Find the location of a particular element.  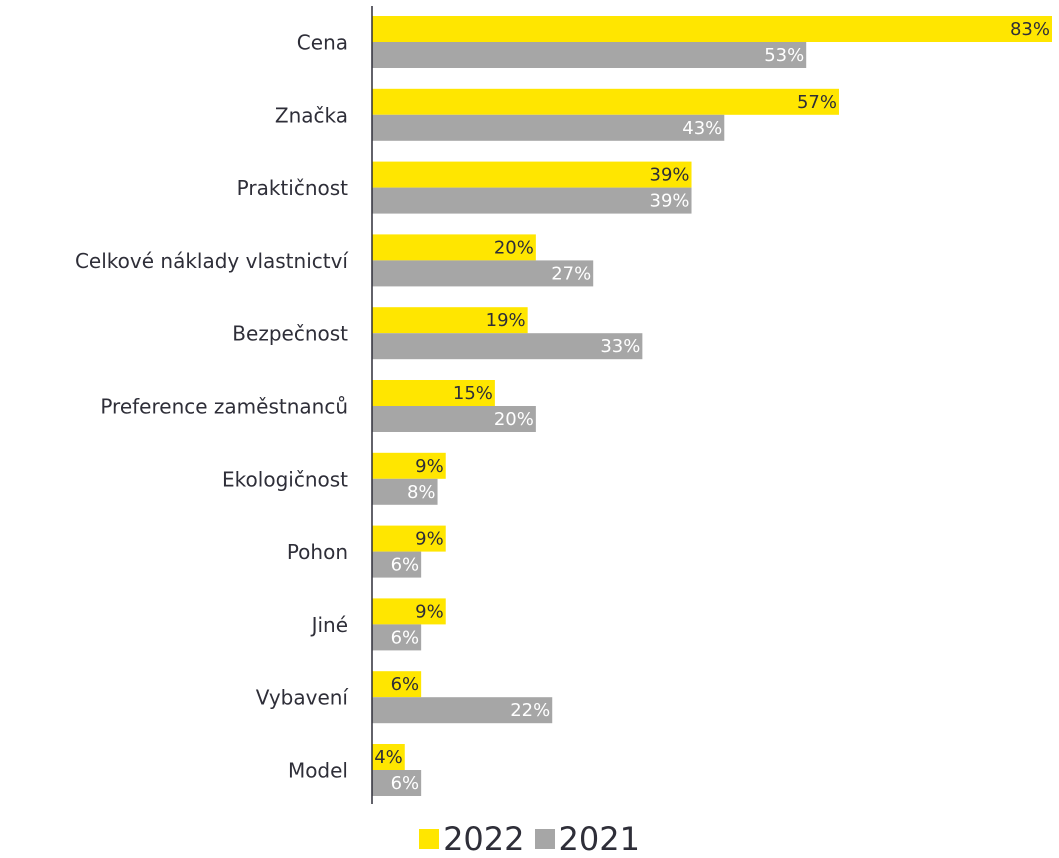

value-label-2022: 39% is located at coordinates (670, 175).